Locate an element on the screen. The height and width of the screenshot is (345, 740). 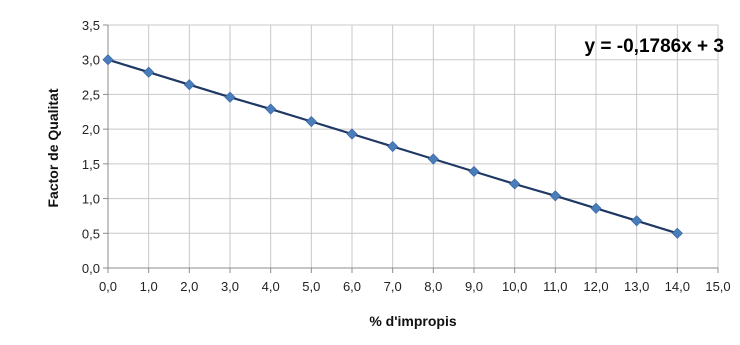
y-tick-label: 3,0 is located at coordinates (91, 60).